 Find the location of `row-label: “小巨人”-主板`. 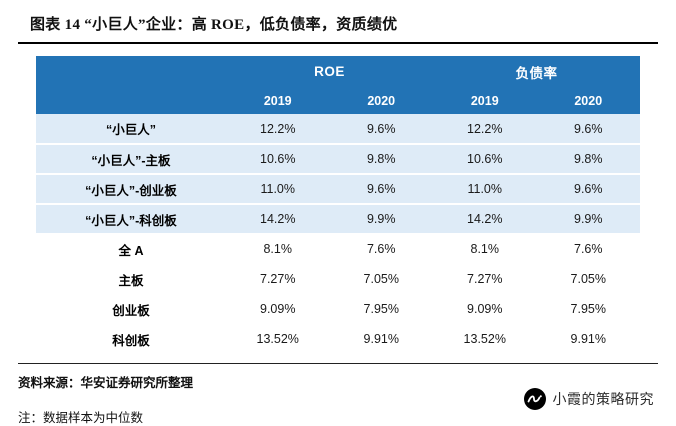

row-label: “小巨人”-主板 is located at coordinates (130, 159).